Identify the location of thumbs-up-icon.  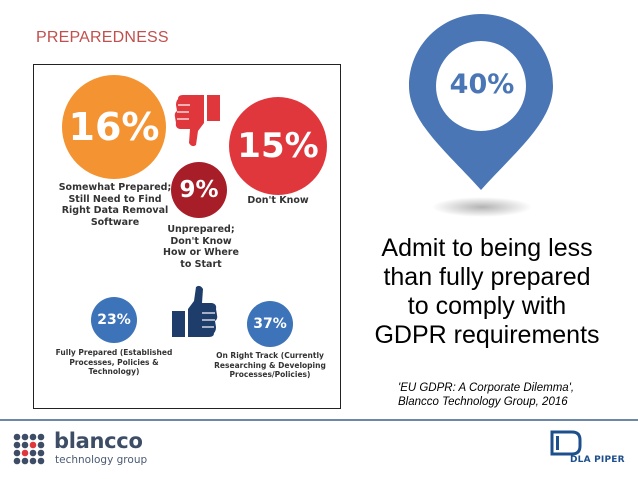
(195, 311).